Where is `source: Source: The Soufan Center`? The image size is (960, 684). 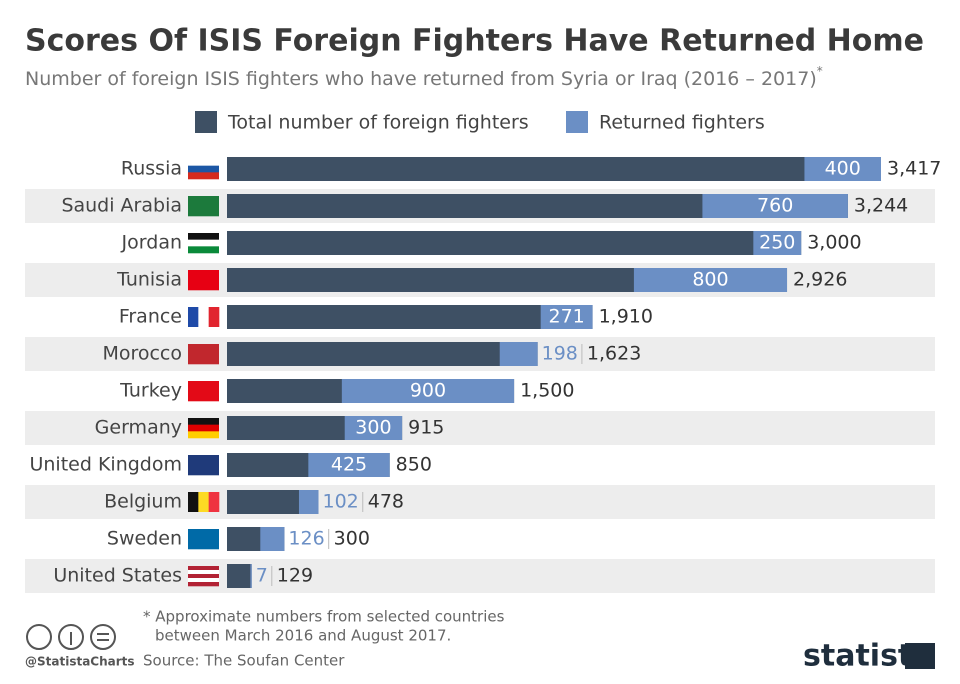 source: Source: The Soufan Center is located at coordinates (244, 661).